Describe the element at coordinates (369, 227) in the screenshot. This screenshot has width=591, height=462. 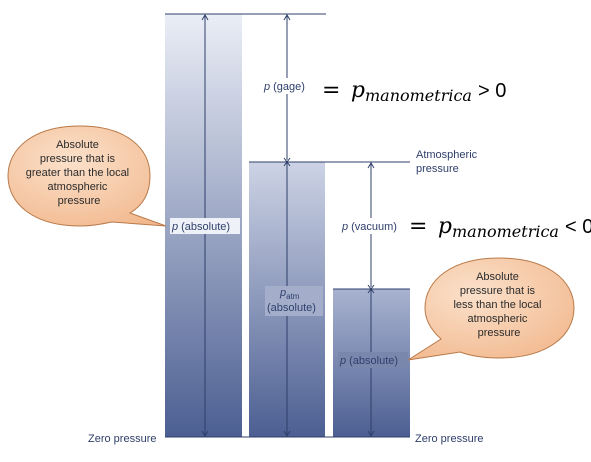
I see `label-p-vacuum: p (vacuum)` at that location.